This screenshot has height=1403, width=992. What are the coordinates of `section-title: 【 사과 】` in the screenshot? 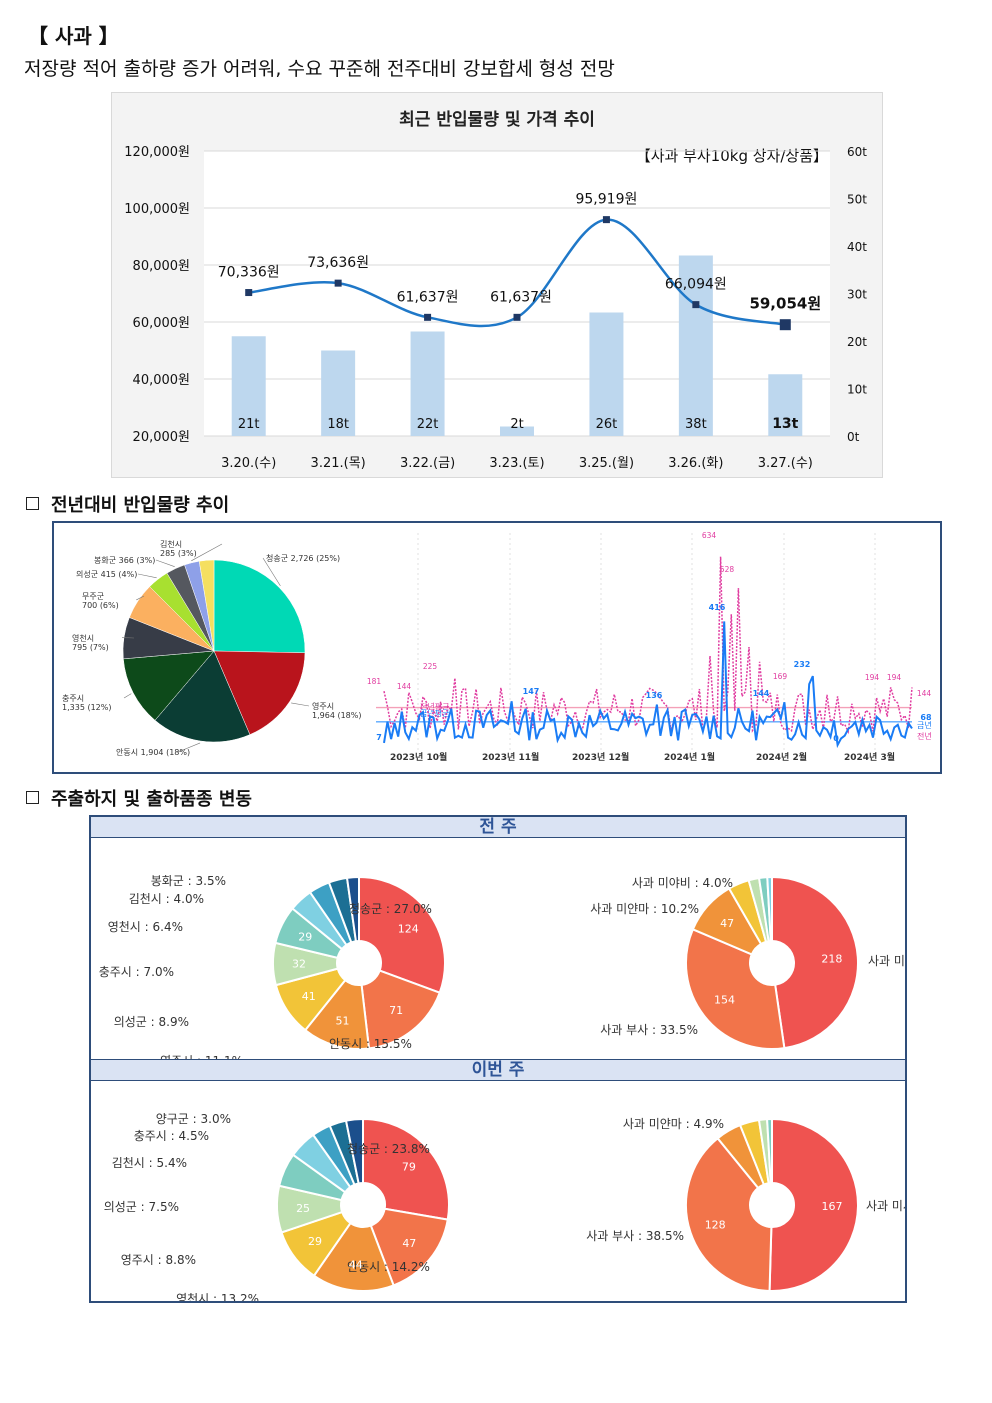 It's located at (73, 36).